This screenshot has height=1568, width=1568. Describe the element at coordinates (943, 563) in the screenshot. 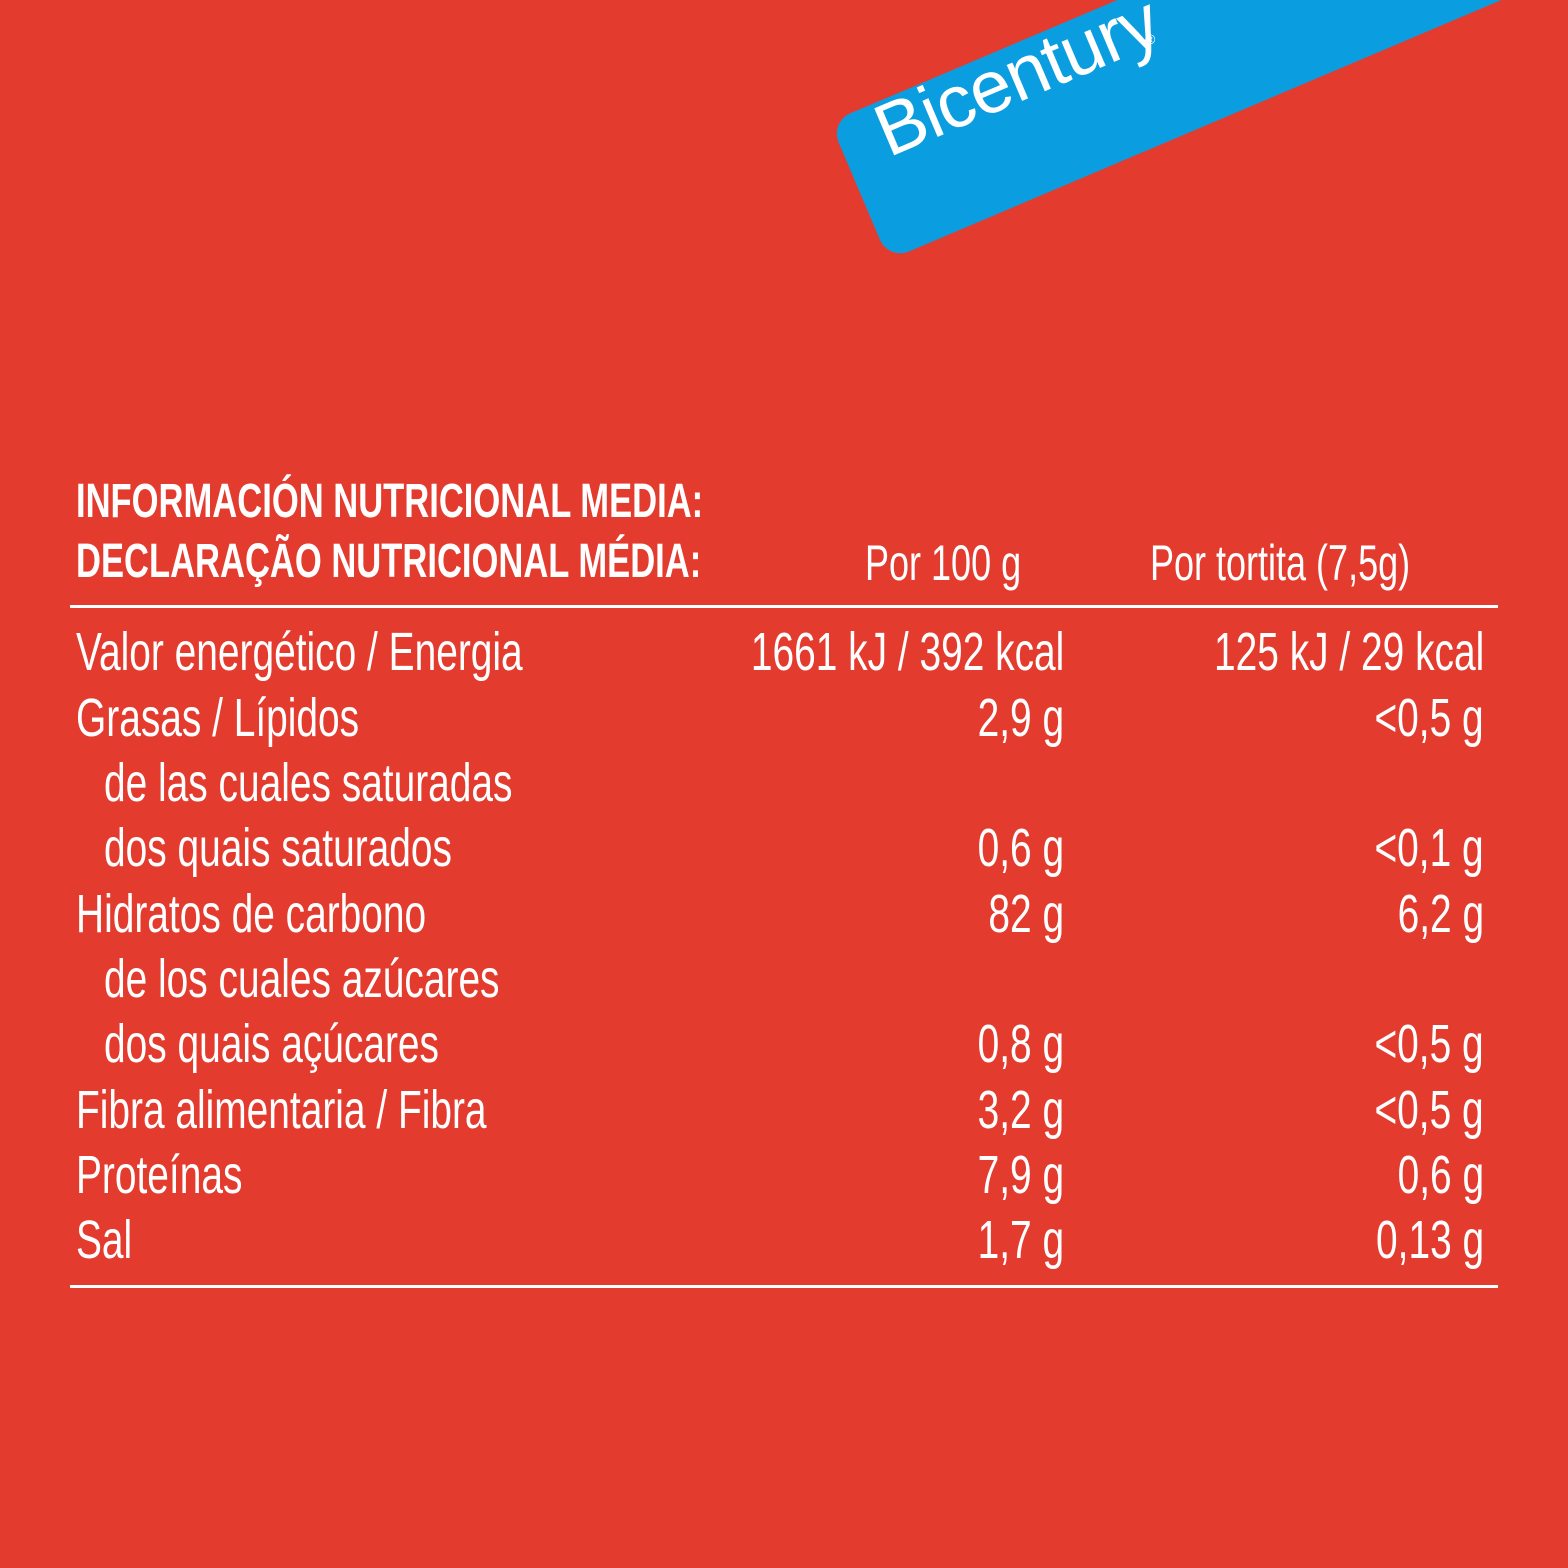

I see `column-header-per-100g: Por 100 g` at that location.